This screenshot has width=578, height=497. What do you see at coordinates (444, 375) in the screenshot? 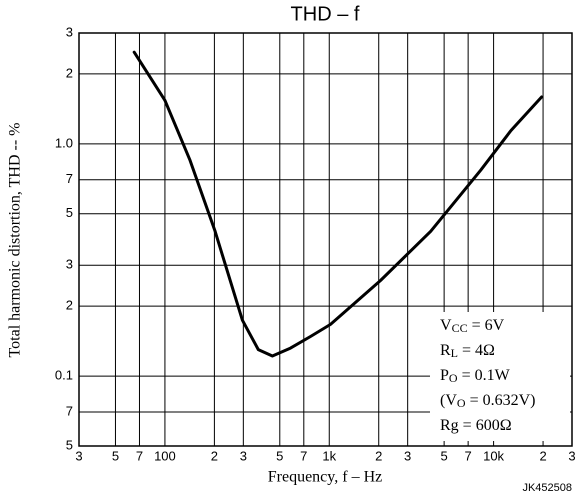
I see `annotation-text: P` at bounding box center [444, 375].